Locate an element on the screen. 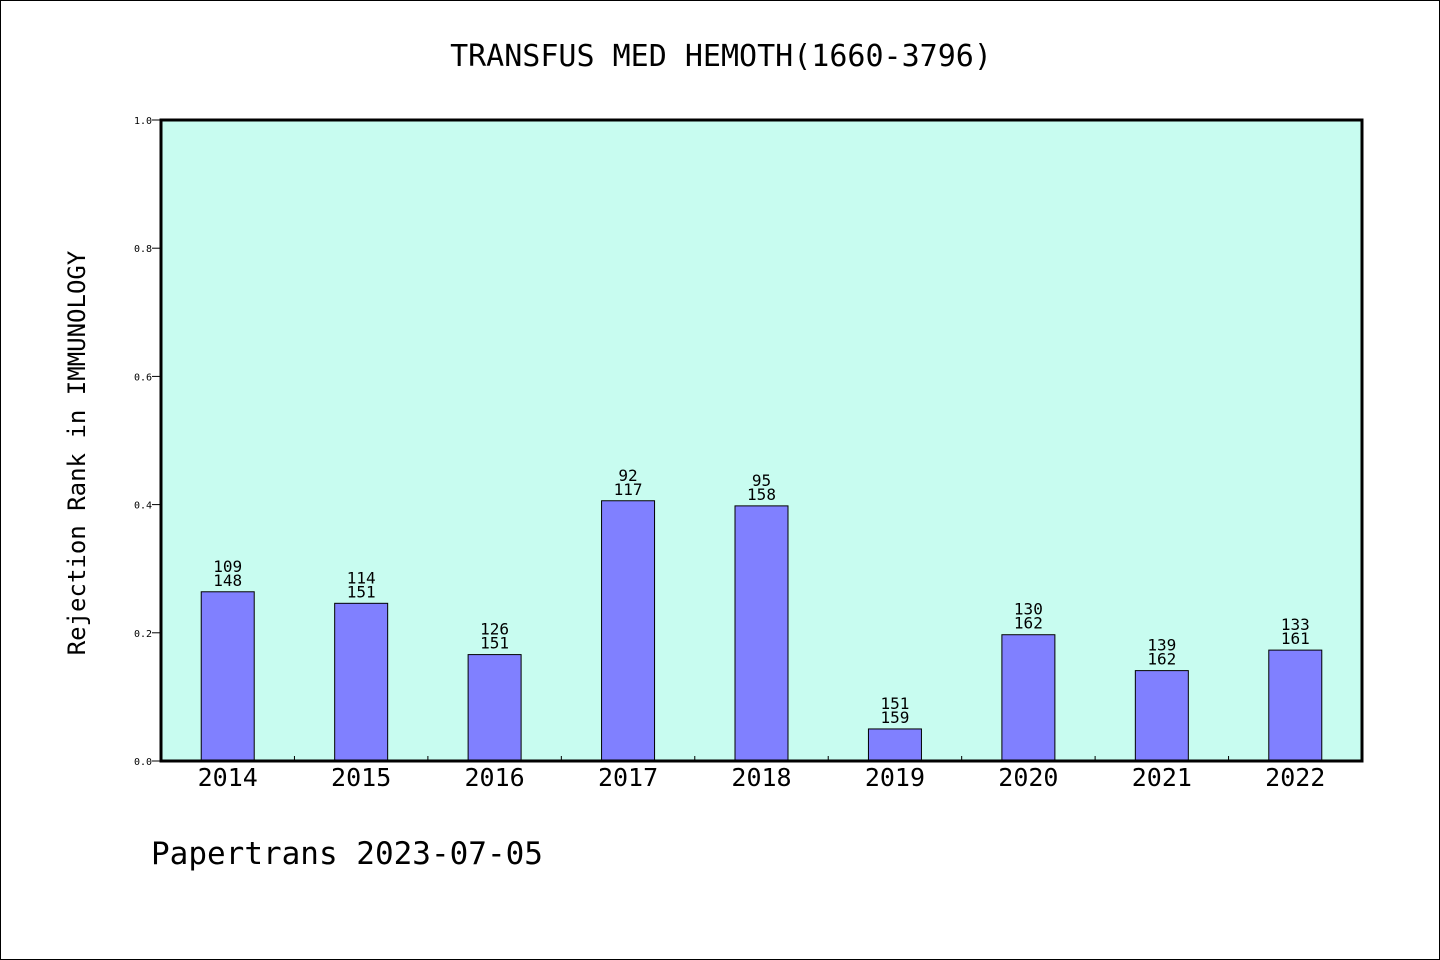 This screenshot has width=1440, height=960. bar-2020 is located at coordinates (1028, 698).